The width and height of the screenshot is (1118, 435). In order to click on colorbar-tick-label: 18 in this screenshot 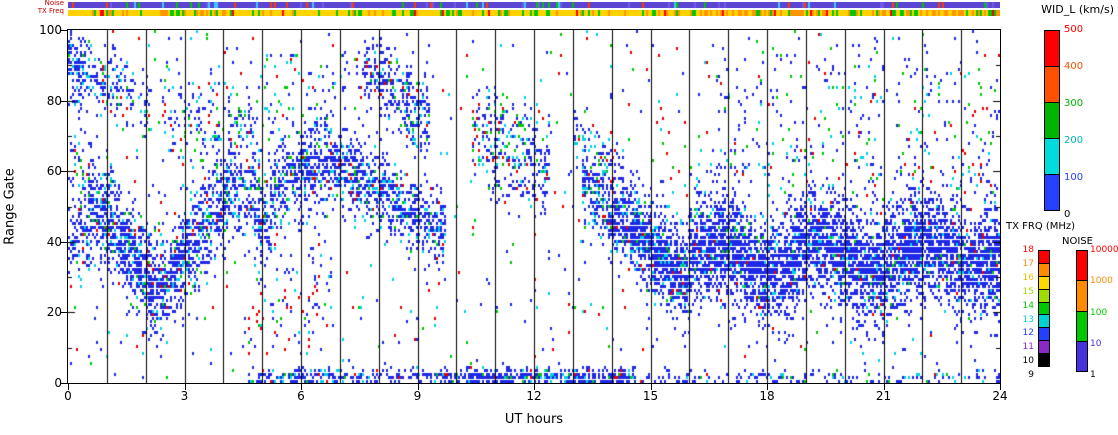, I will do `click(1028, 250)`.